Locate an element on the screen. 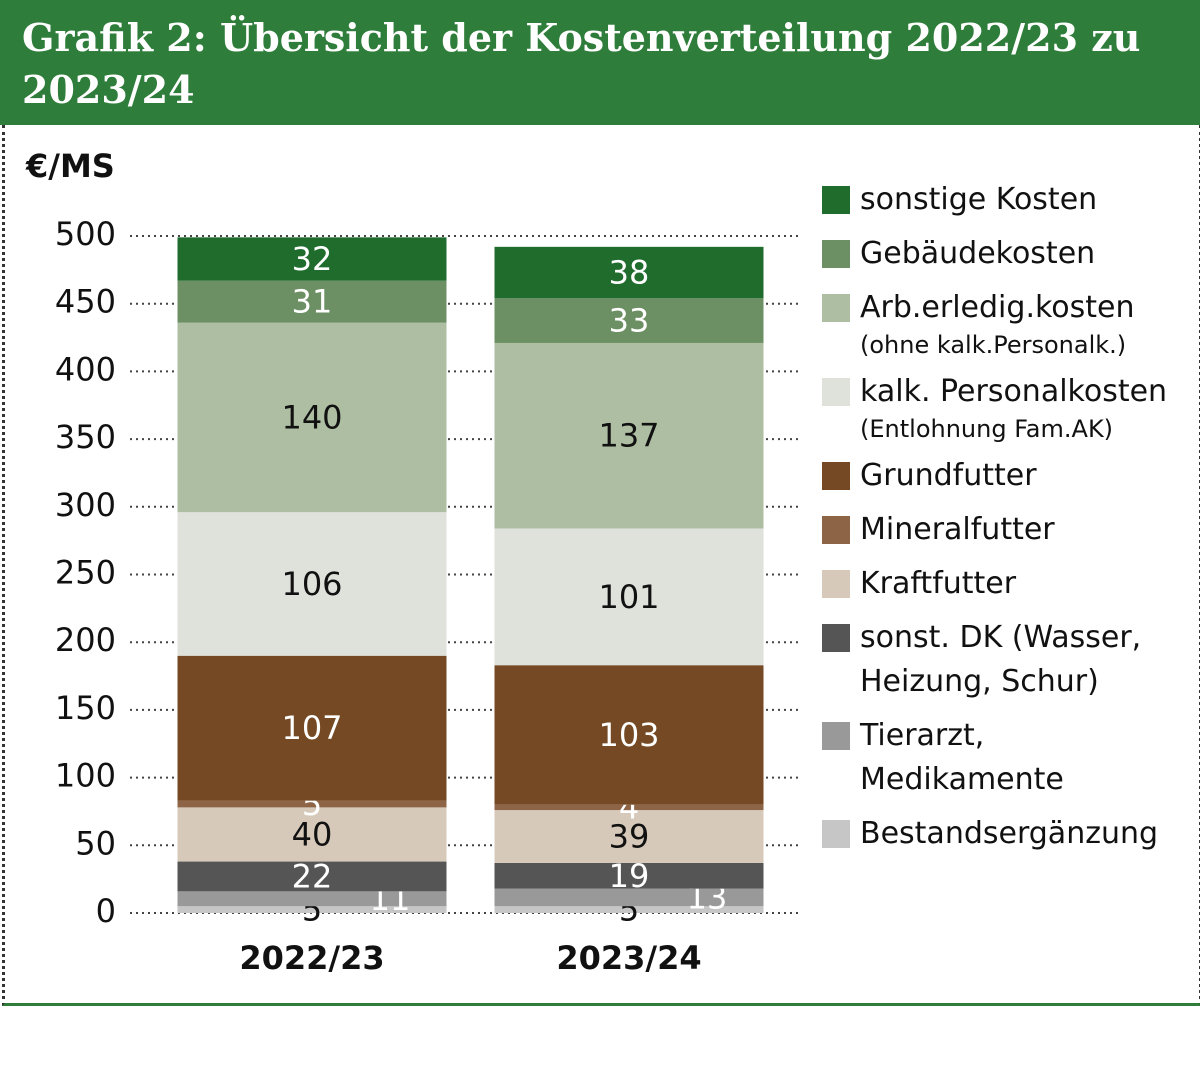  value-label: 106 is located at coordinates (311, 584).